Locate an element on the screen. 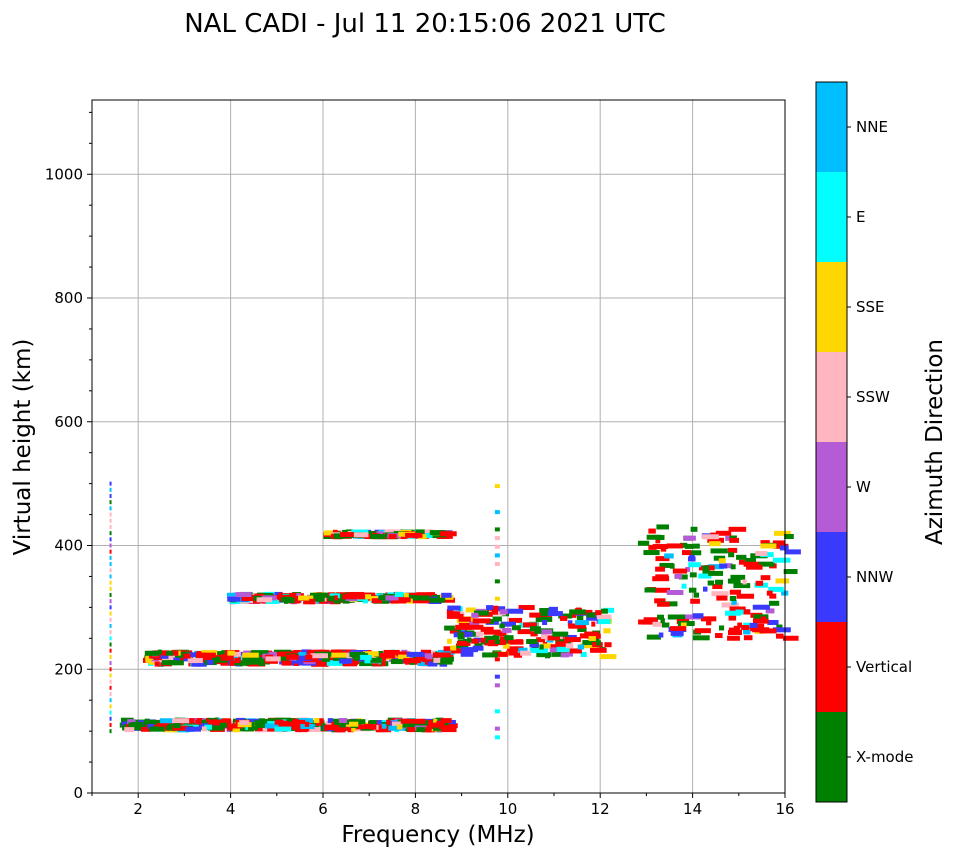  colorbar-tick-label: W is located at coordinates (863, 487).